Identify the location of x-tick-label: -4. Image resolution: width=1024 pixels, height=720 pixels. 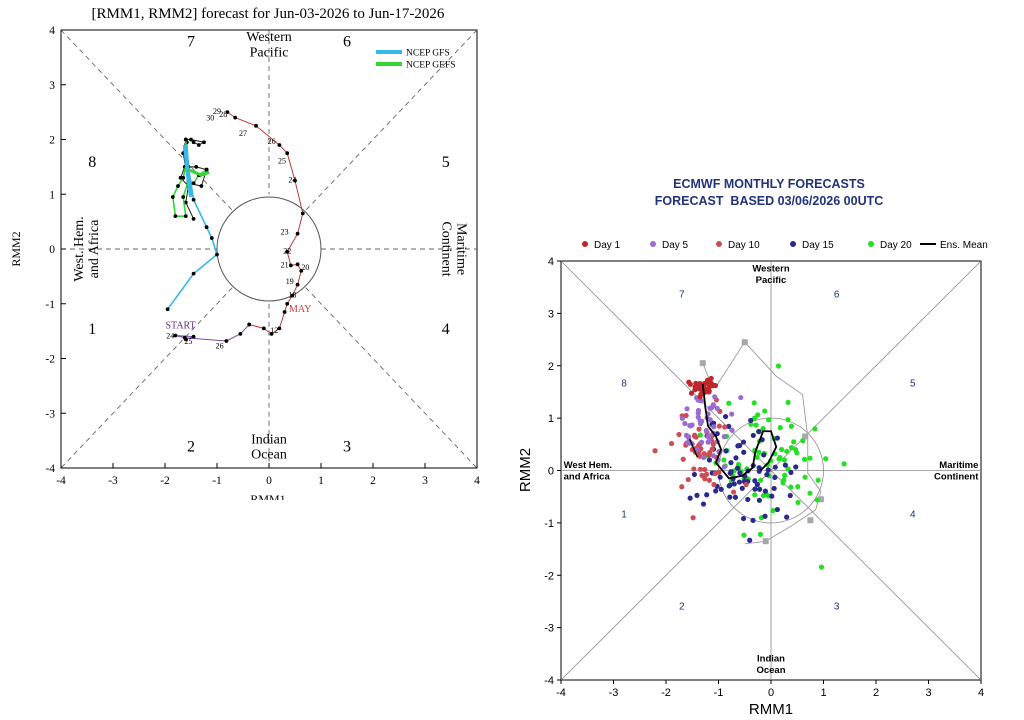
(61, 481).